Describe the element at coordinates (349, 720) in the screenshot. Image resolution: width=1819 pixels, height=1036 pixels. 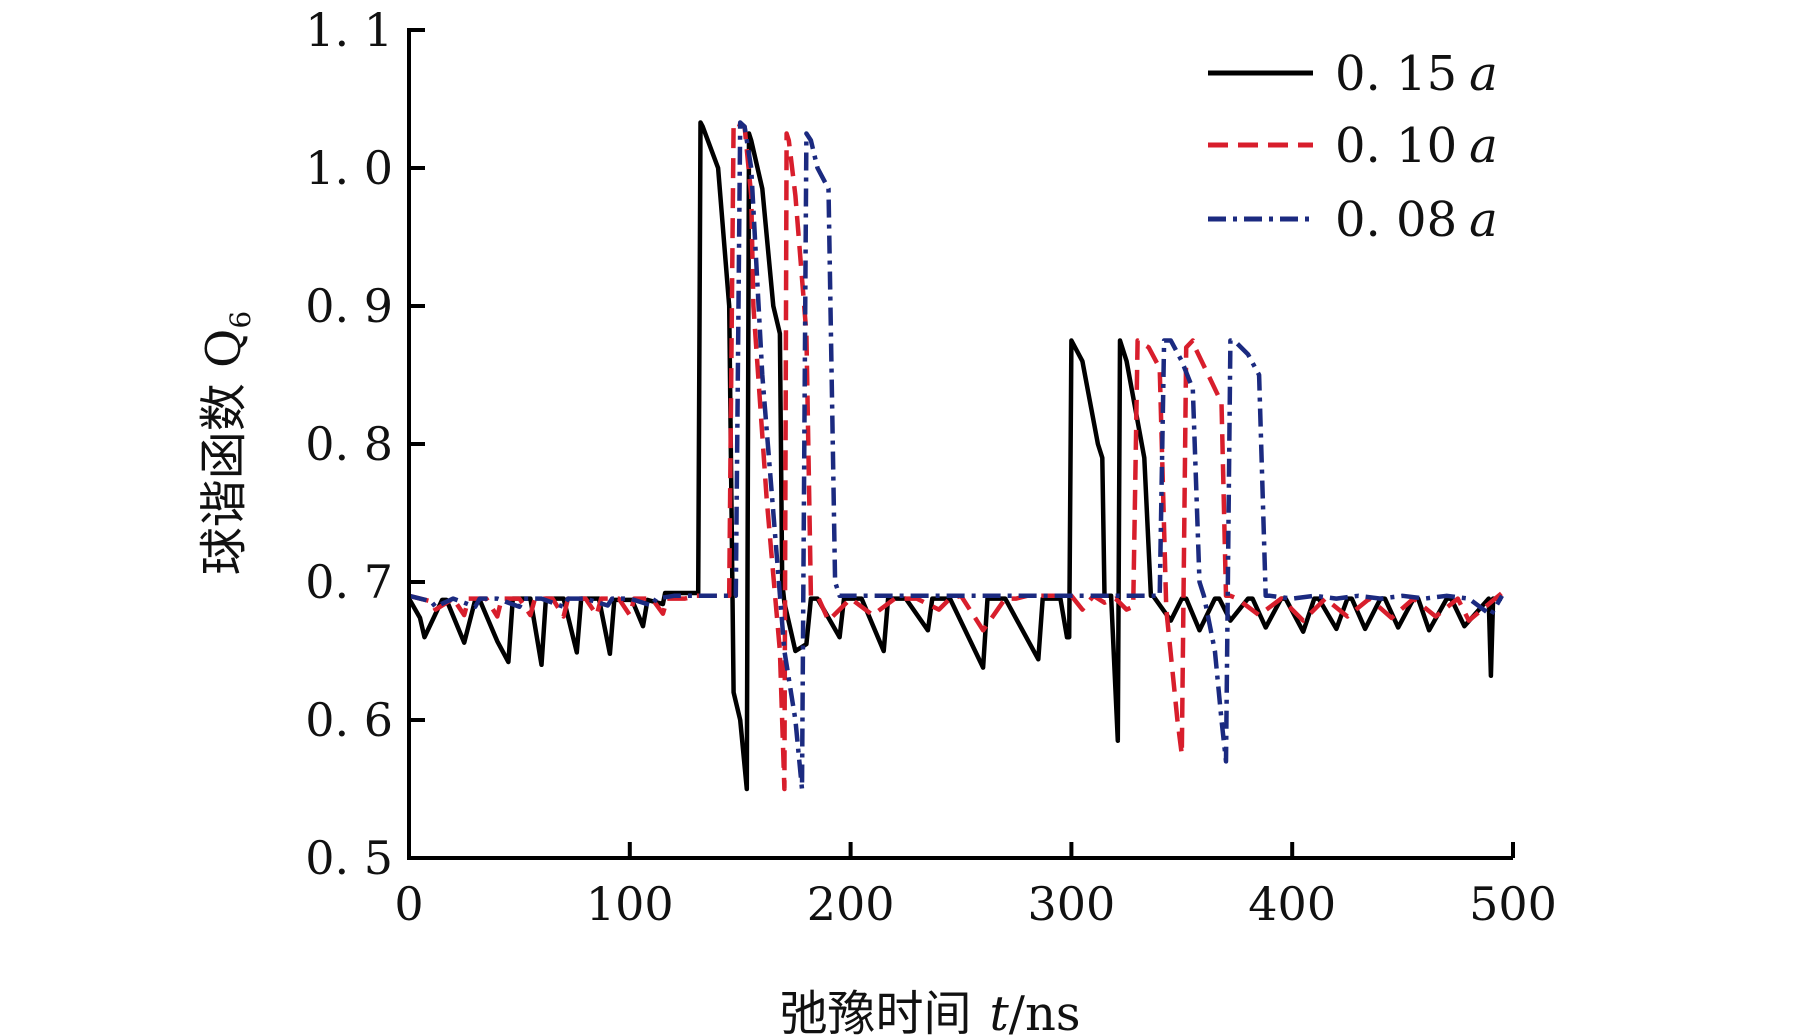
I see `y-tick-label-1: 0. 6` at that location.